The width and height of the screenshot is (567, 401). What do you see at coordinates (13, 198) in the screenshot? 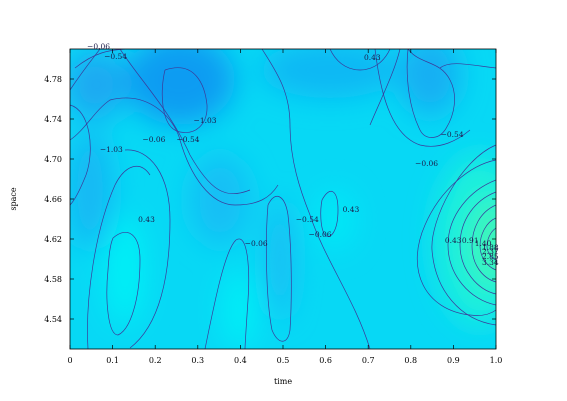
I see `y-axis-label: space` at bounding box center [13, 198].